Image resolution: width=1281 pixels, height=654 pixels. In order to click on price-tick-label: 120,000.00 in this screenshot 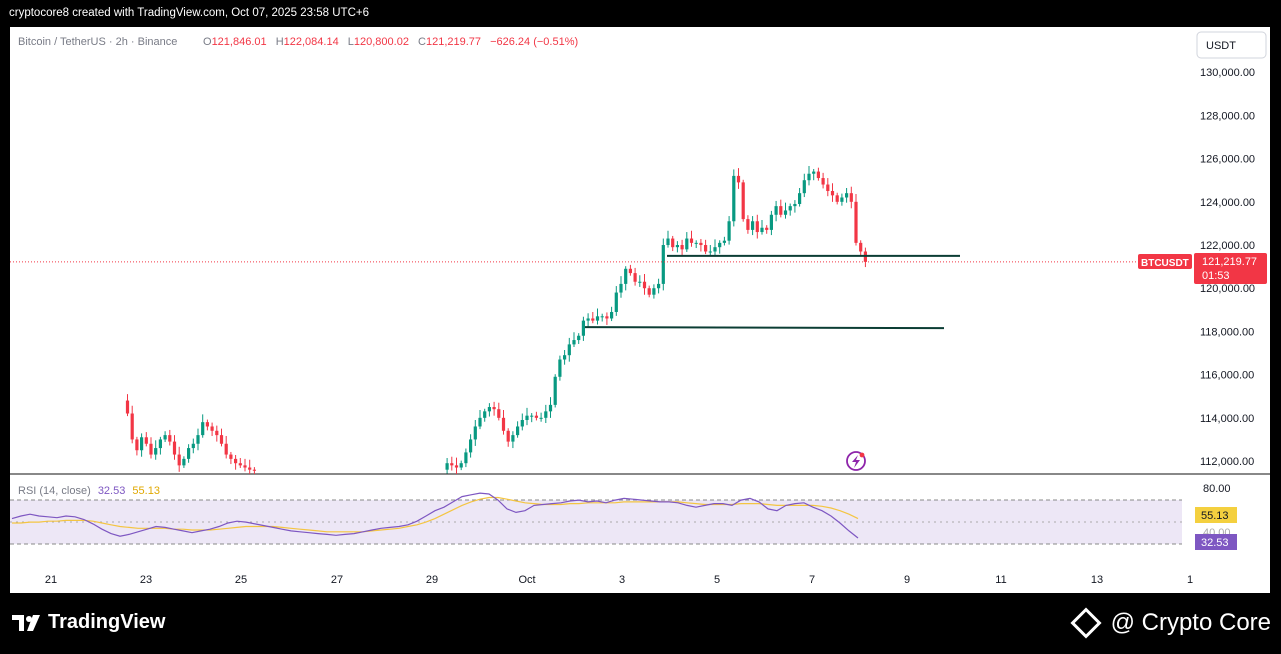, I will do `click(1227, 289)`.